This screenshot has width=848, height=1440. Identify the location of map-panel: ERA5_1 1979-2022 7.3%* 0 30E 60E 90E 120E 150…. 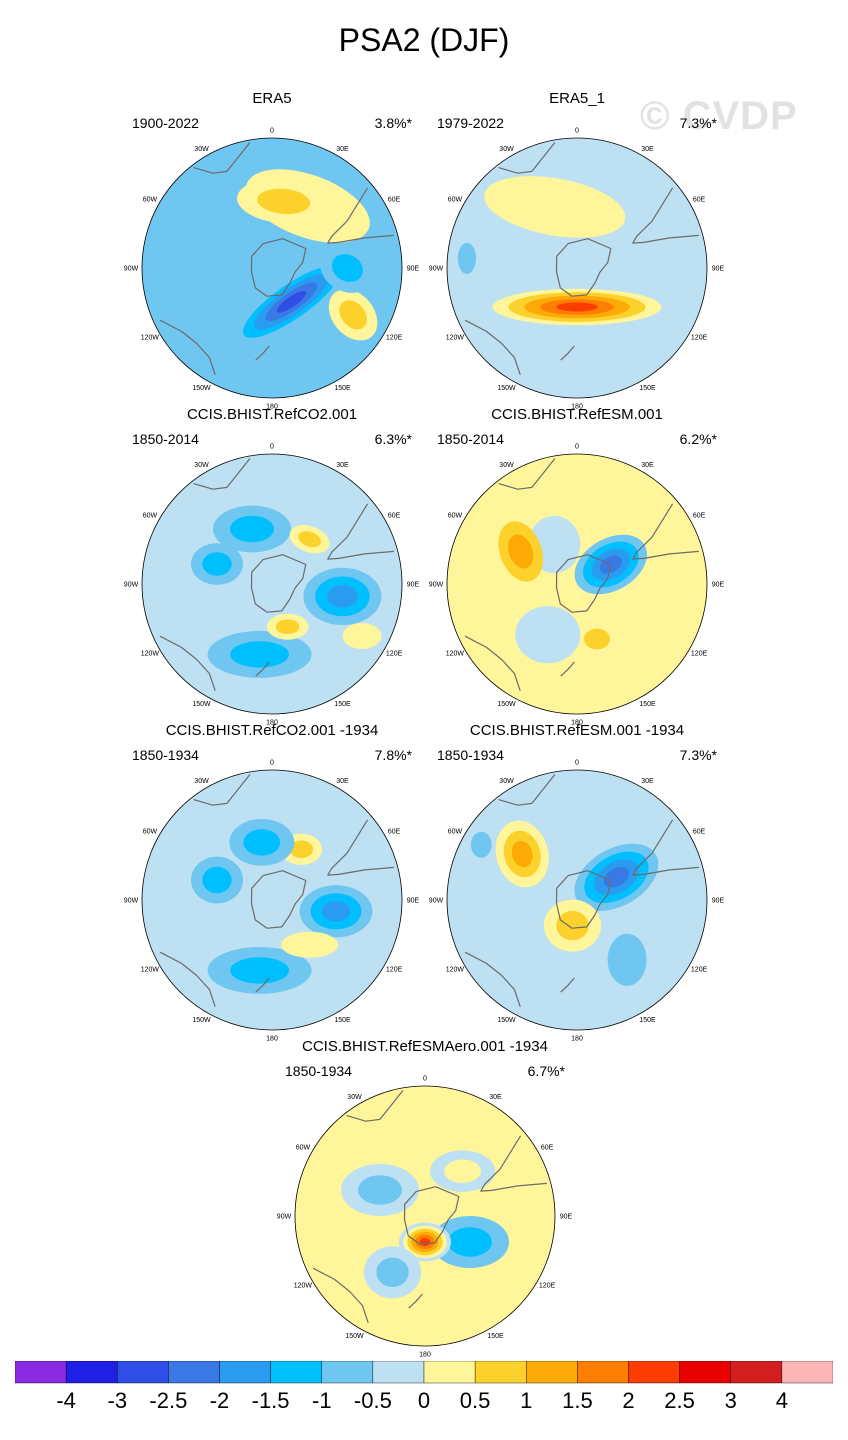
(577, 250).